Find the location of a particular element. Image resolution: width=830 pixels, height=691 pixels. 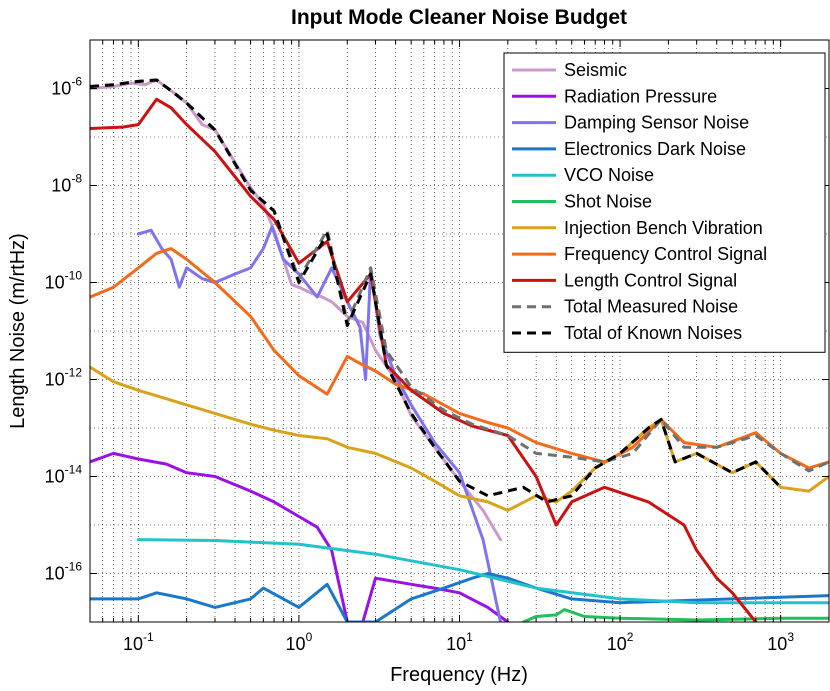

series-line-radiation-pressure is located at coordinates (300, 536).